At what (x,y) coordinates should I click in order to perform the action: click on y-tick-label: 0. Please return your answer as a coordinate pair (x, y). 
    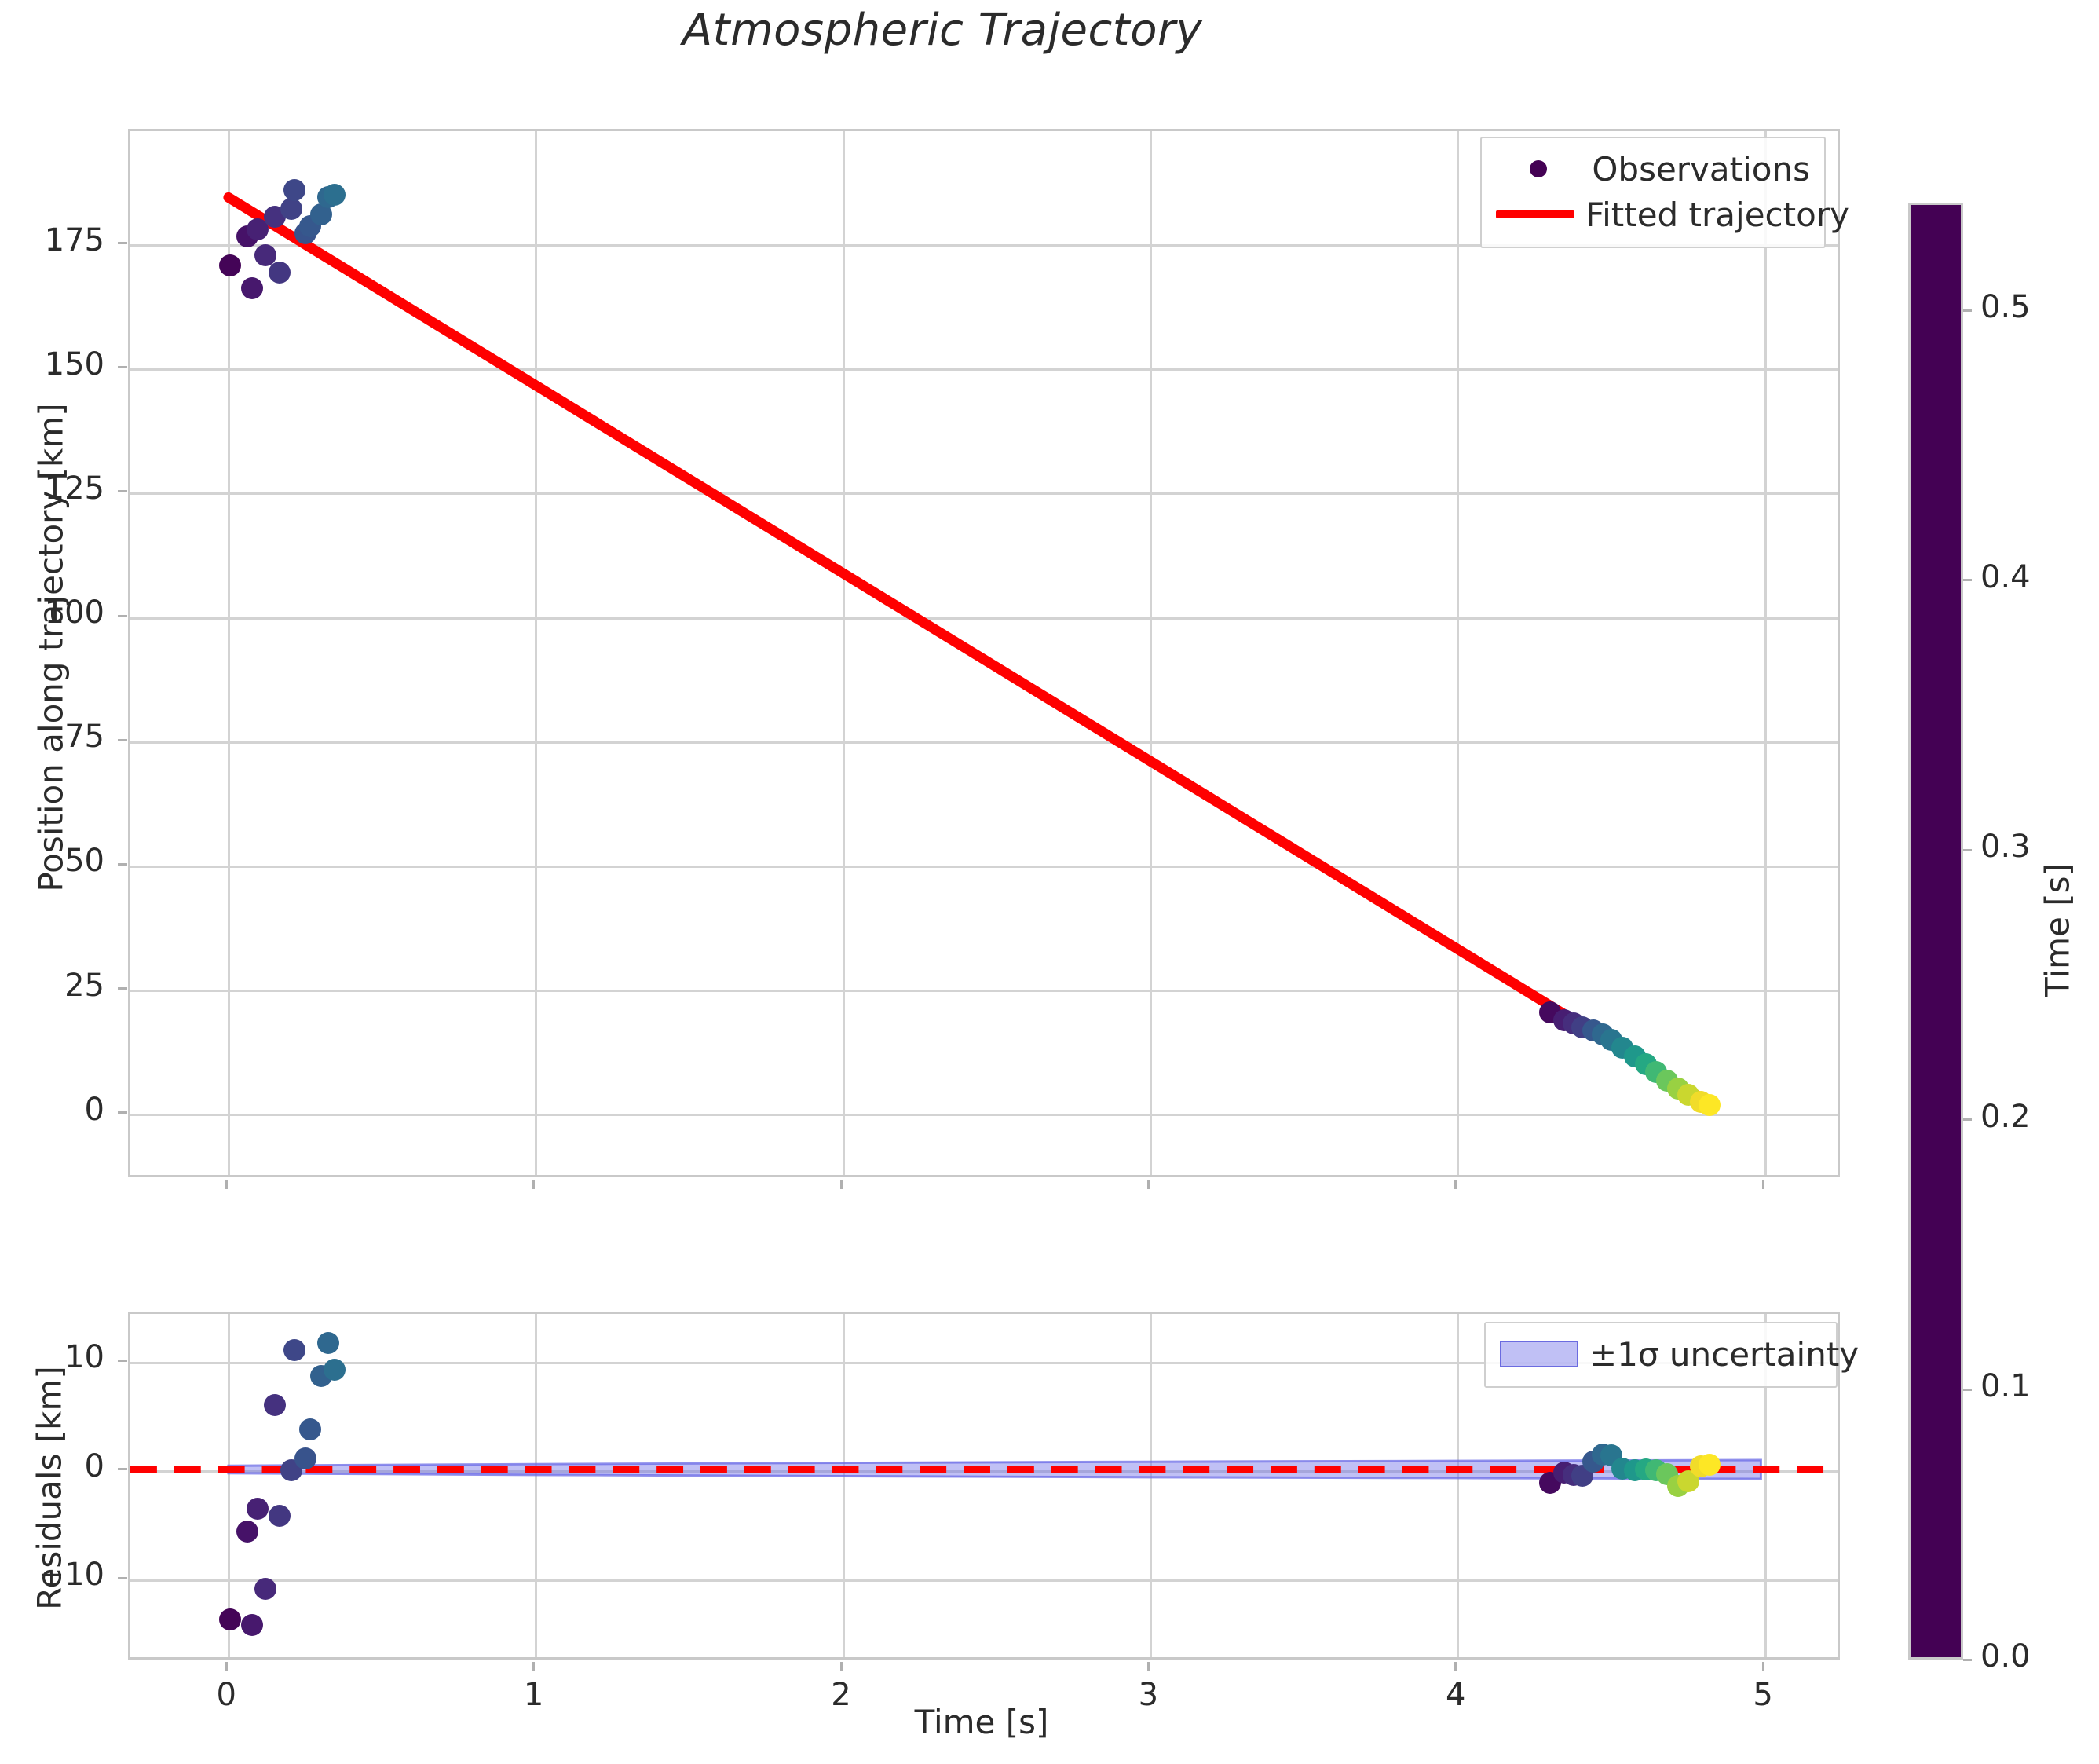
    Looking at the image, I should click on (94, 1466).